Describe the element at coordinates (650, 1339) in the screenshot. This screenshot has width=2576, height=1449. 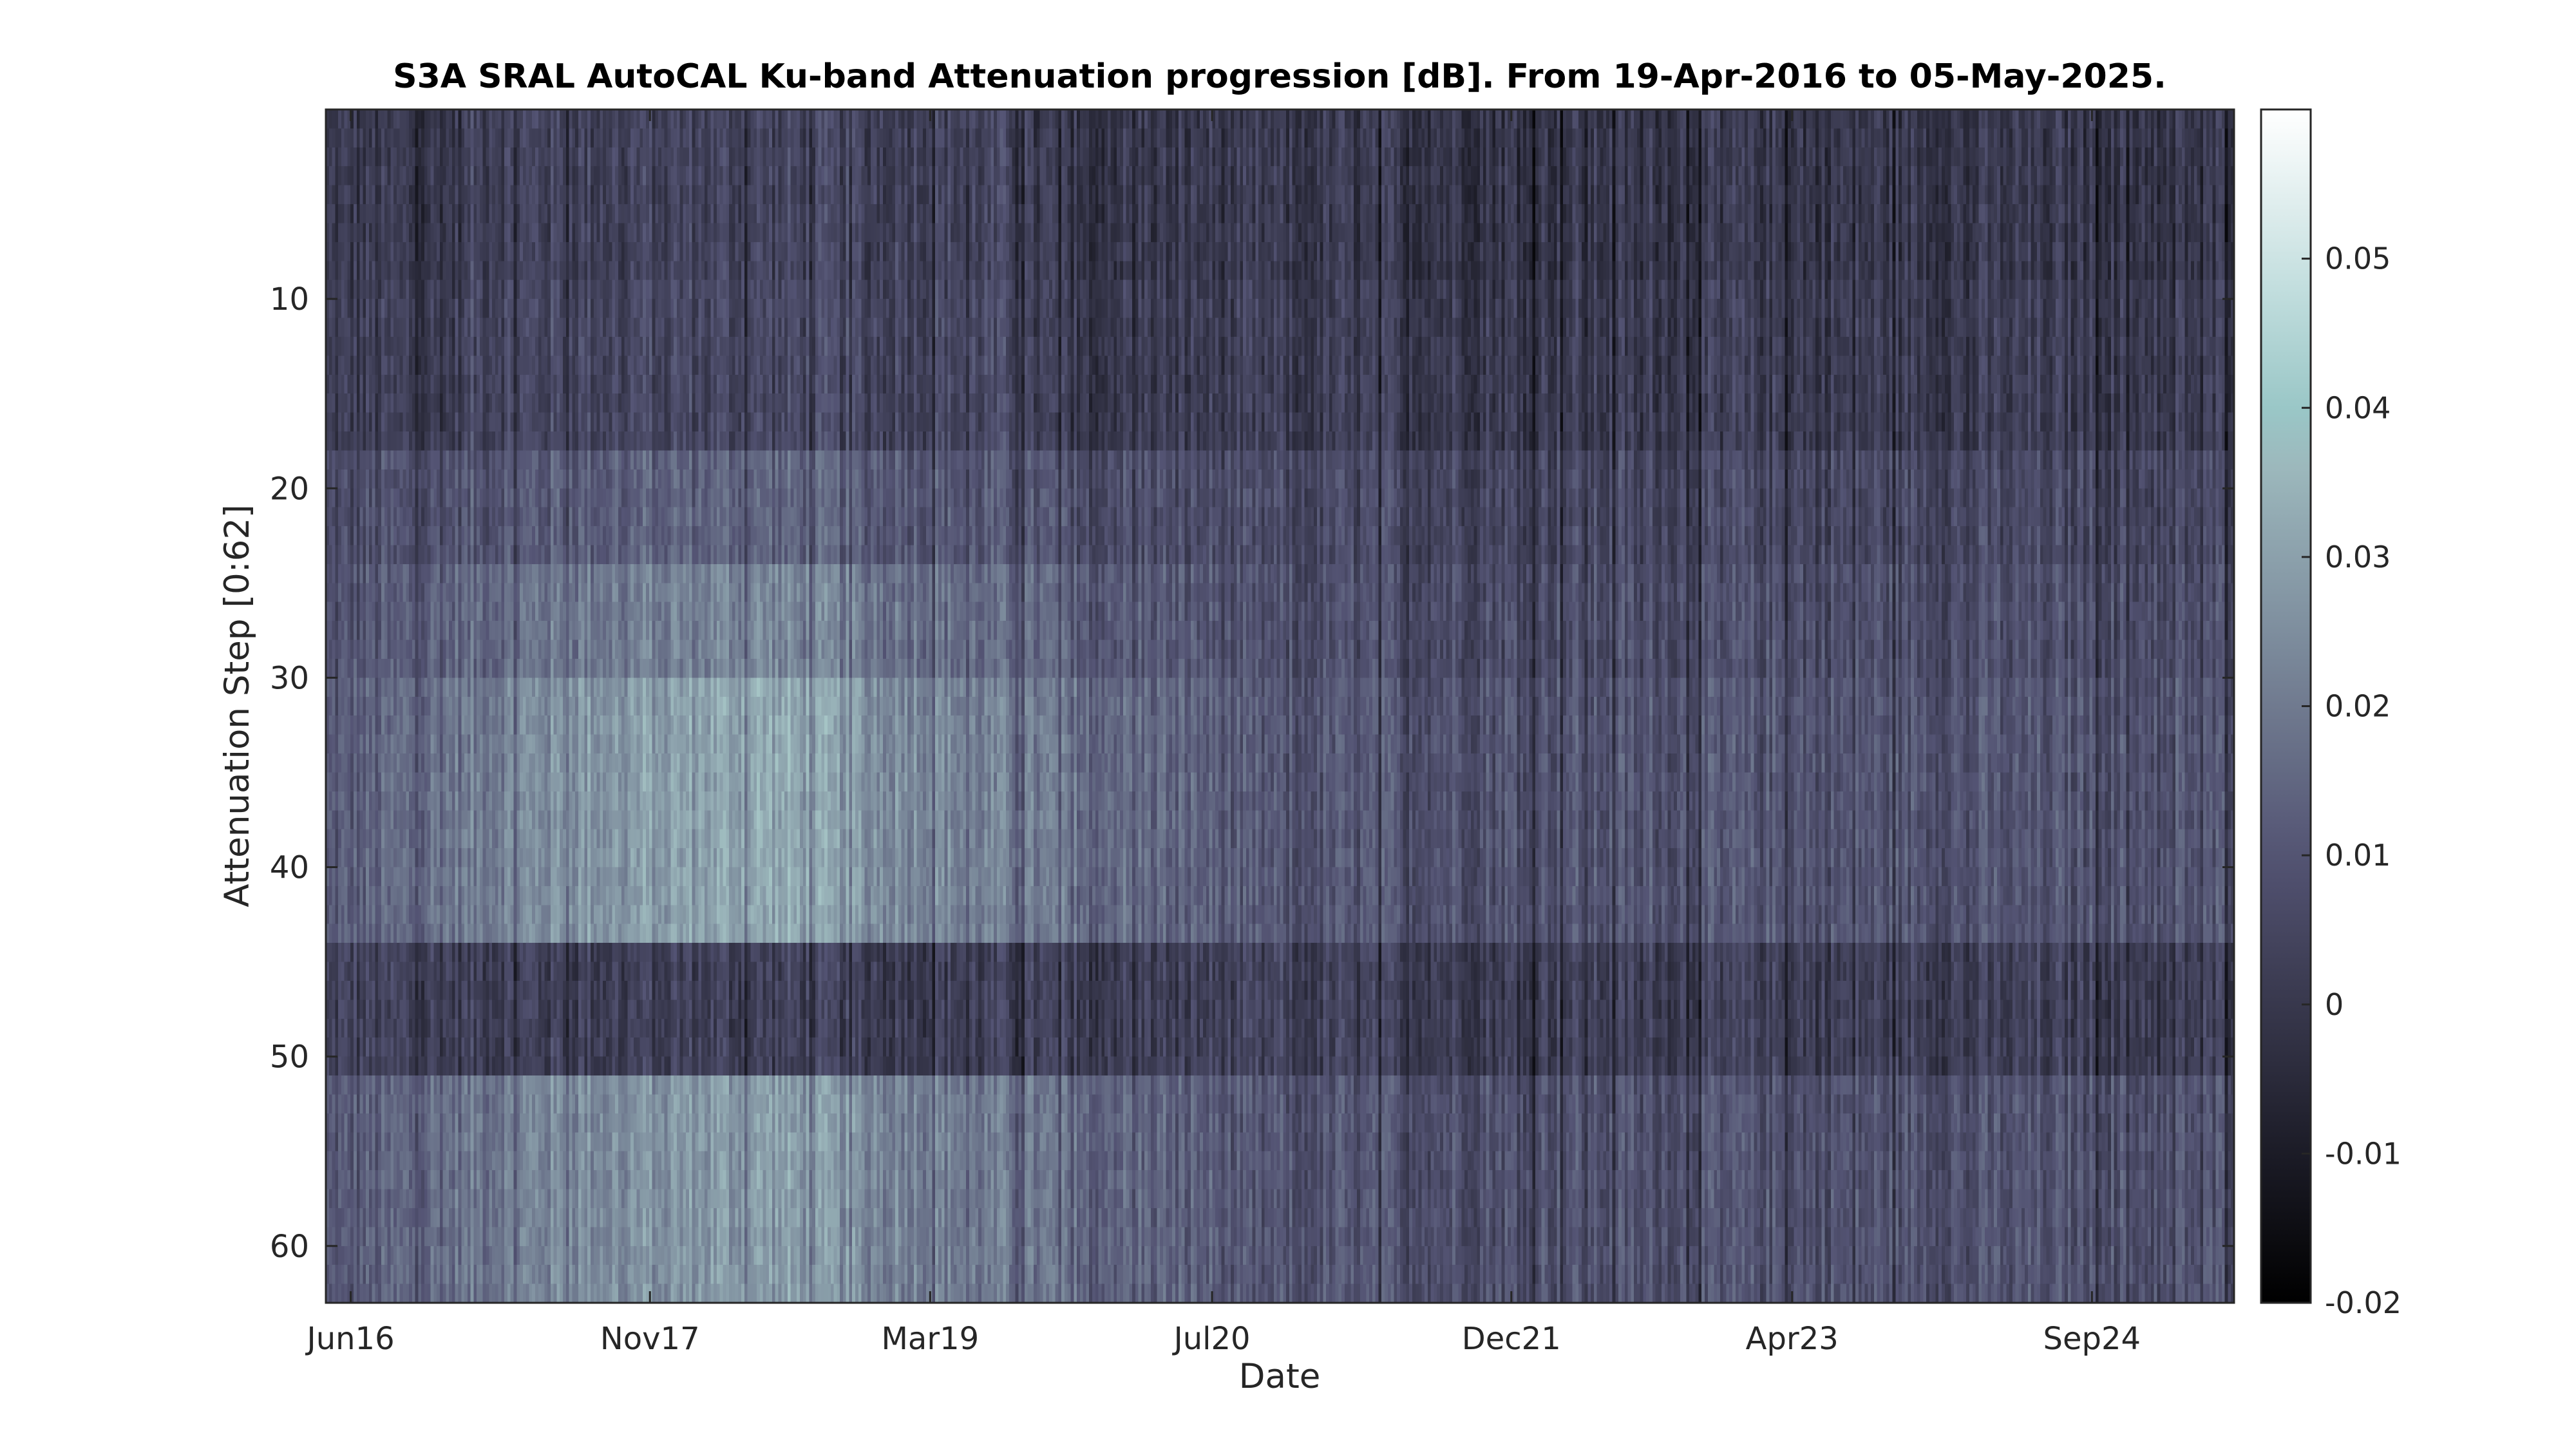
I see `x-tick-label: Nov17` at that location.